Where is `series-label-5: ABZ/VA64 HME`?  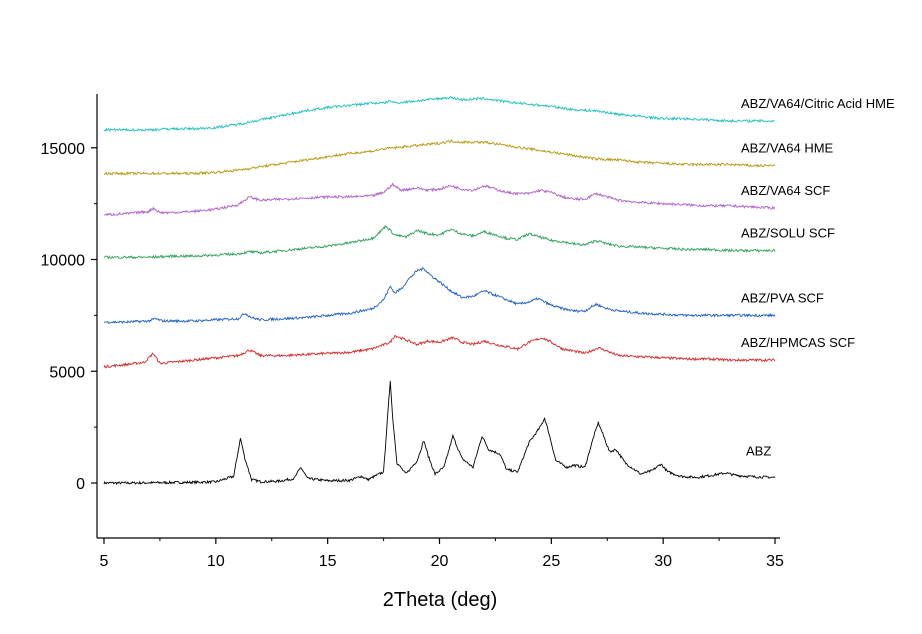
series-label-5: ABZ/VA64 HME is located at coordinates (787, 148).